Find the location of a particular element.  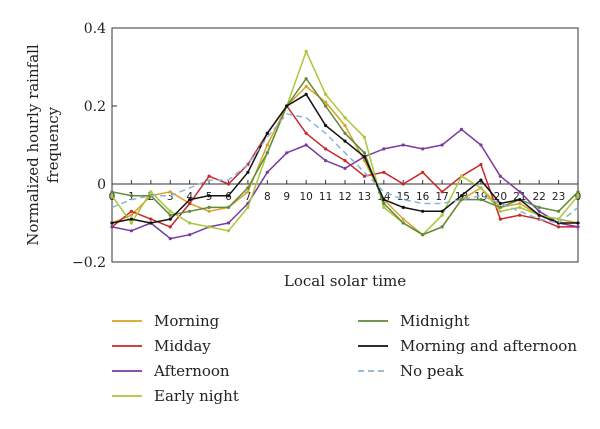

x-tick-label: 17 is located at coordinates (441, 197).